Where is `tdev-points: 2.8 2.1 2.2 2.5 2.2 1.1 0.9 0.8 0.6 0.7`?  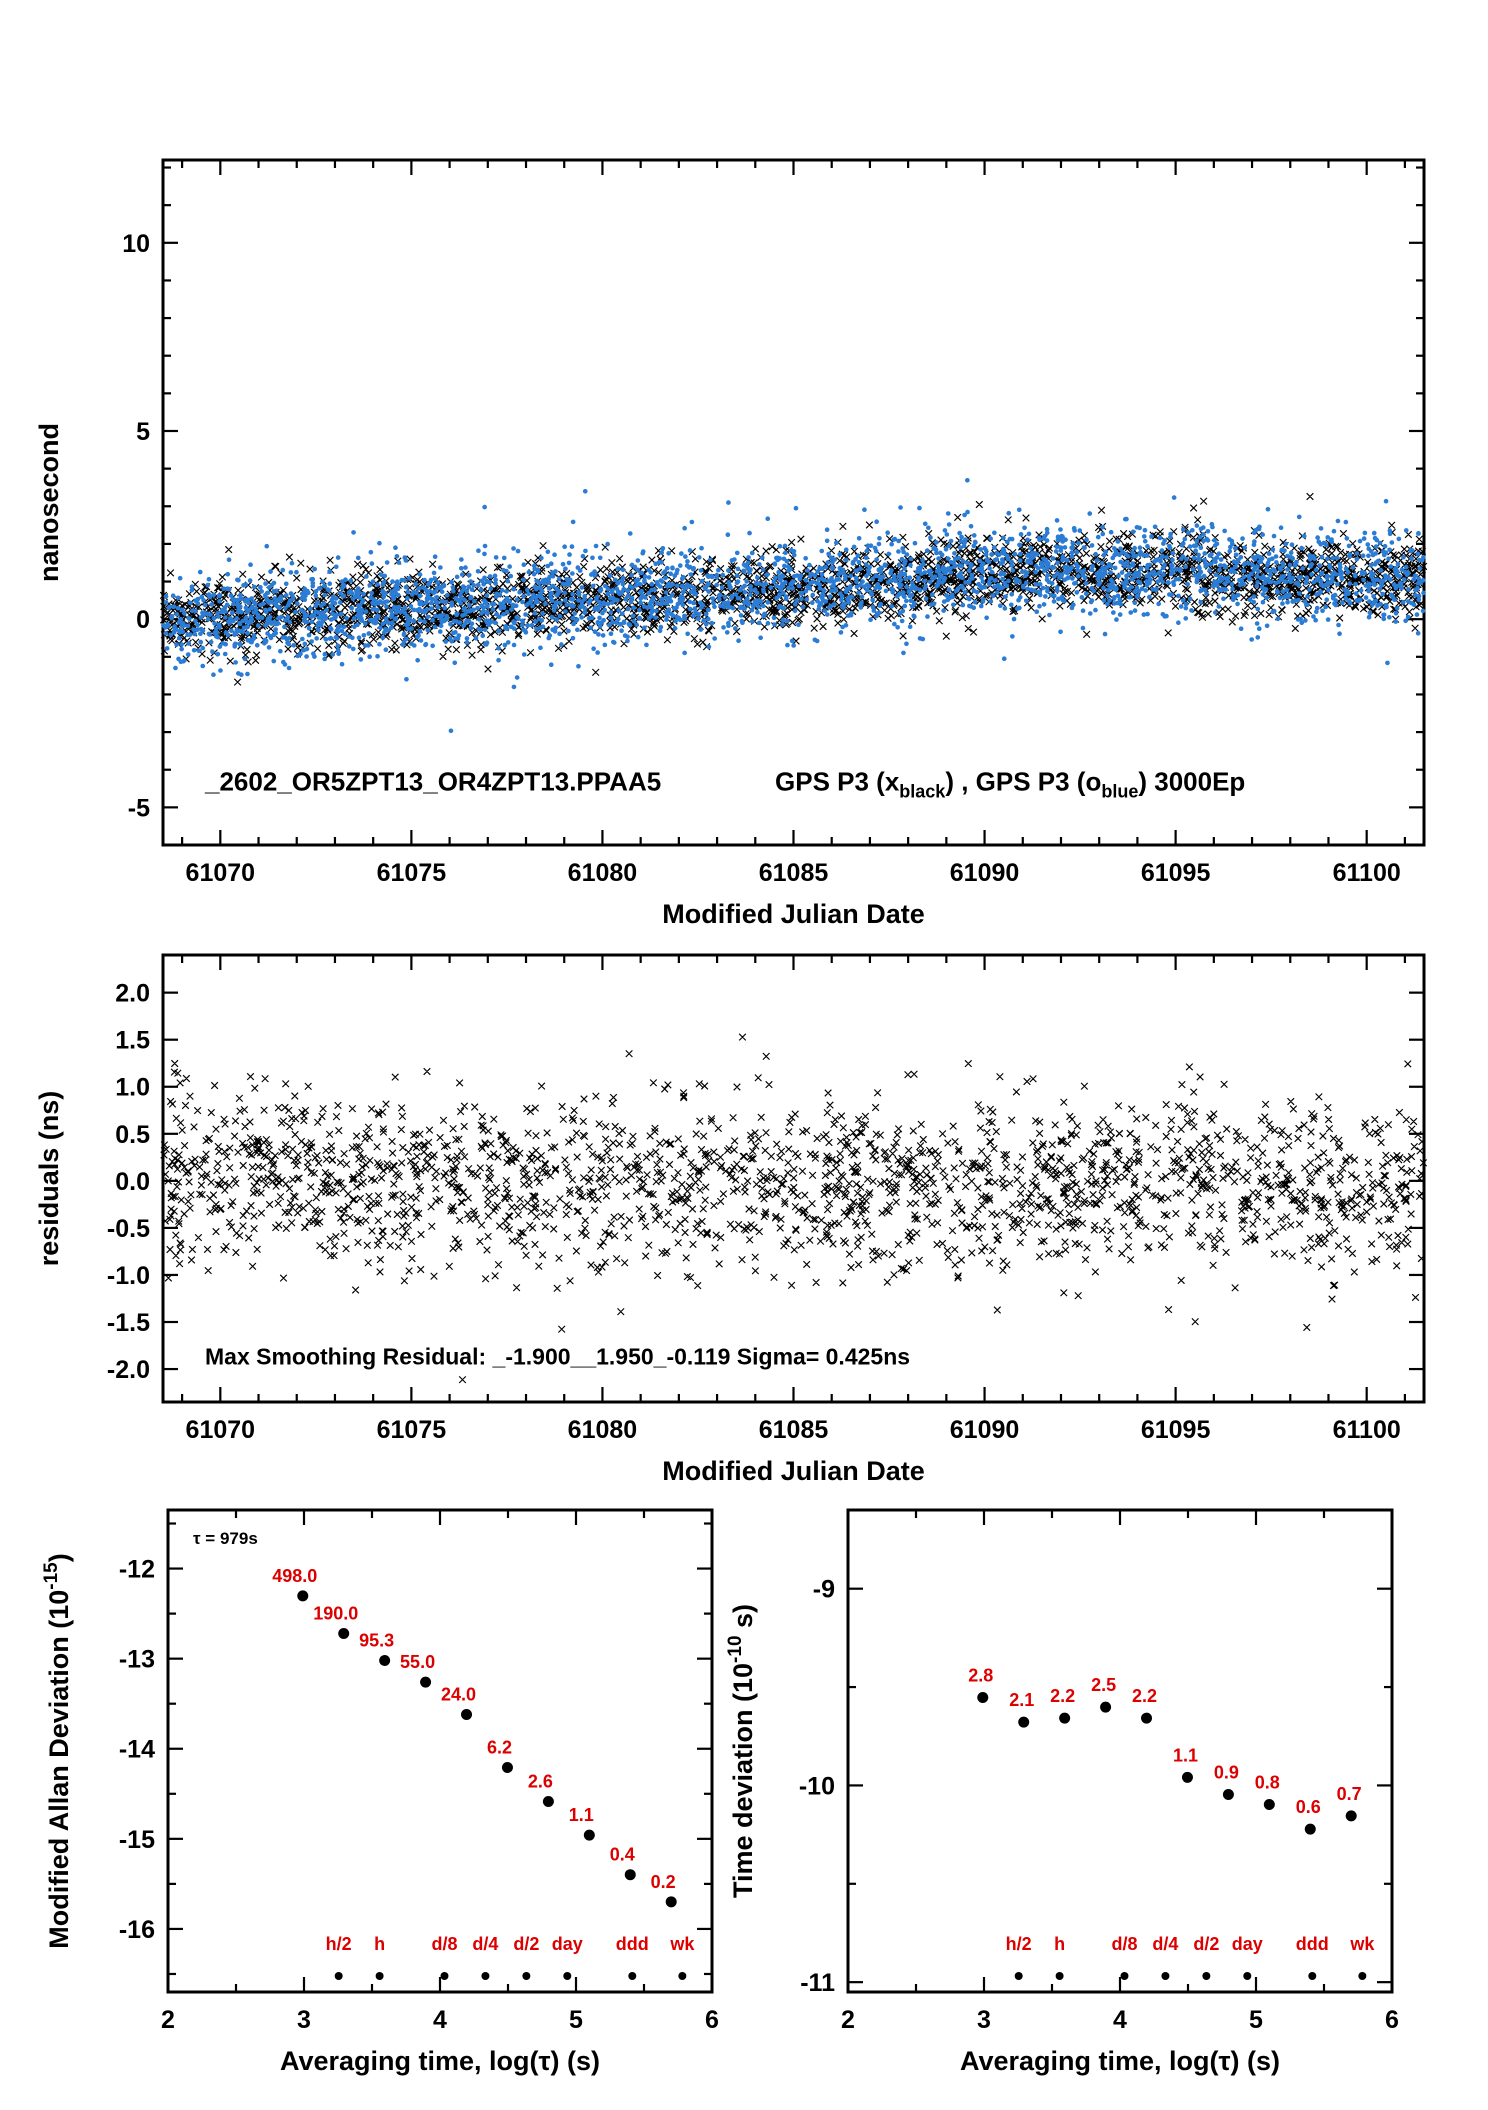 tdev-points: 2.8 2.1 2.2 2.5 2.2 1.1 0.9 0.8 0.6 0.7 is located at coordinates (1165, 1750).